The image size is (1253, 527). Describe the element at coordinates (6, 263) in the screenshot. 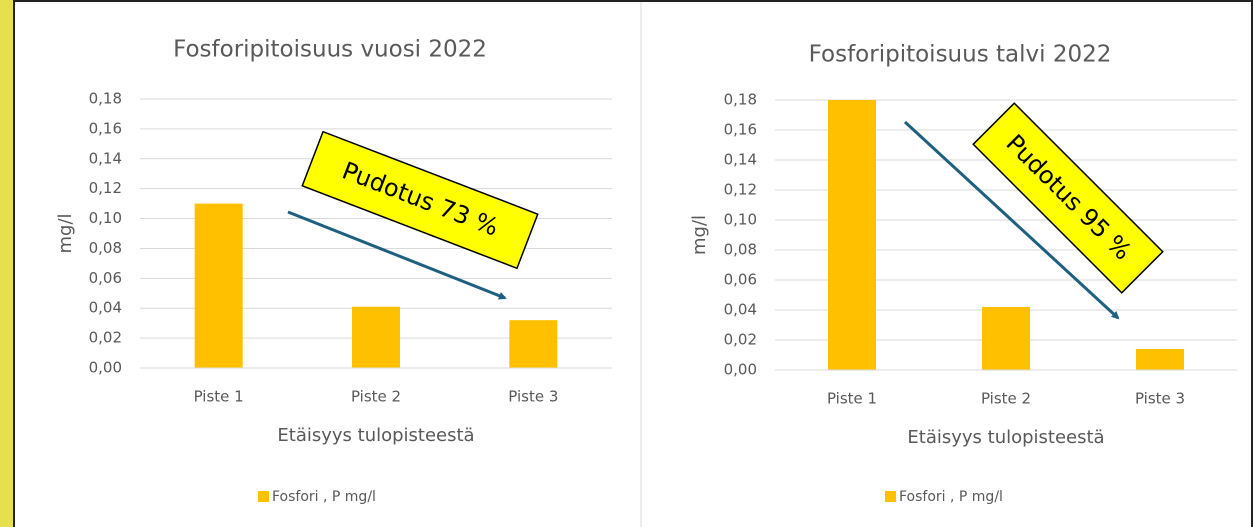

I see `side-strip` at that location.